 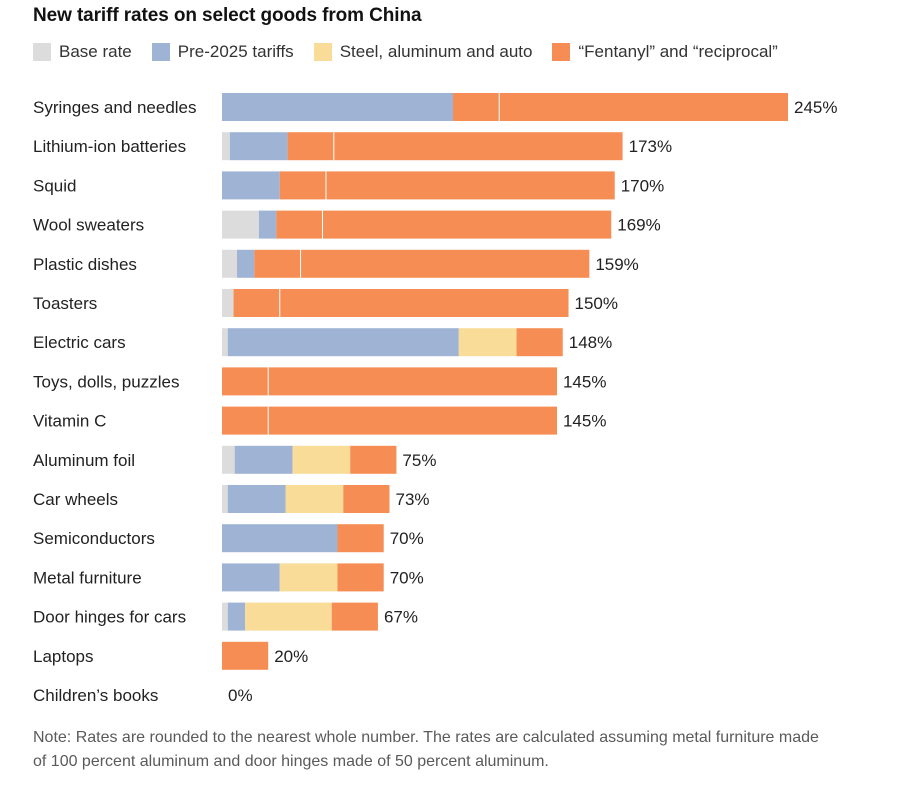 What do you see at coordinates (343, 342) in the screenshot?
I see `bar-segment-electric-cars-pre-2025-tariffs` at bounding box center [343, 342].